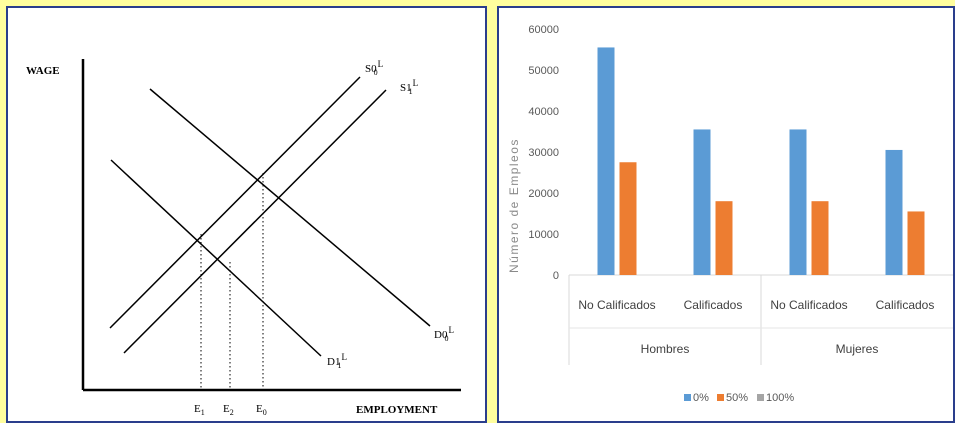 This screenshot has width=955, height=423. I want to click on legend-label: 50%, so click(737, 398).